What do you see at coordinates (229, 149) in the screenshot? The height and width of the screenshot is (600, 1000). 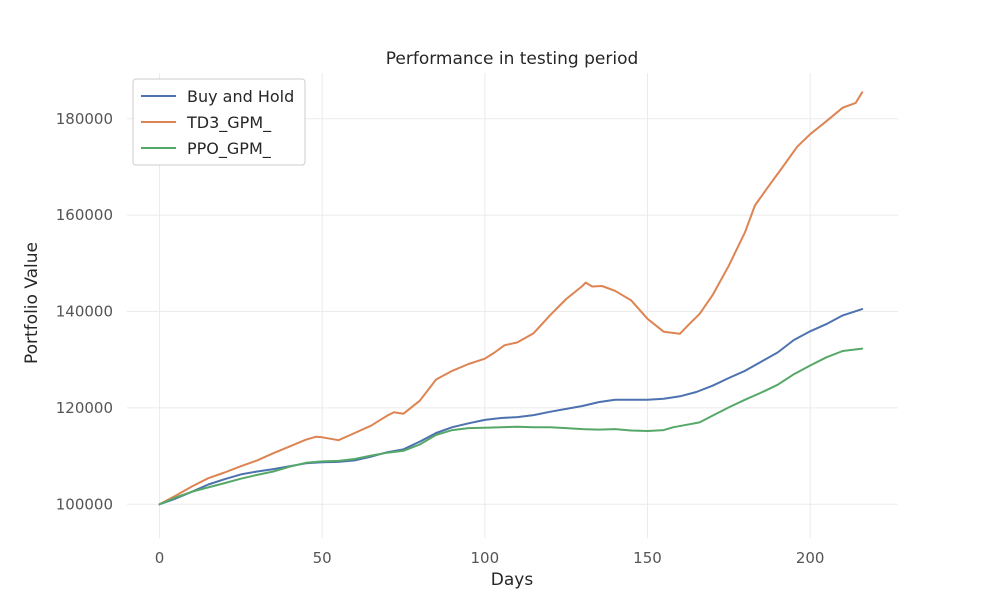 I see `legend-label: PPO_GPM_` at bounding box center [229, 149].